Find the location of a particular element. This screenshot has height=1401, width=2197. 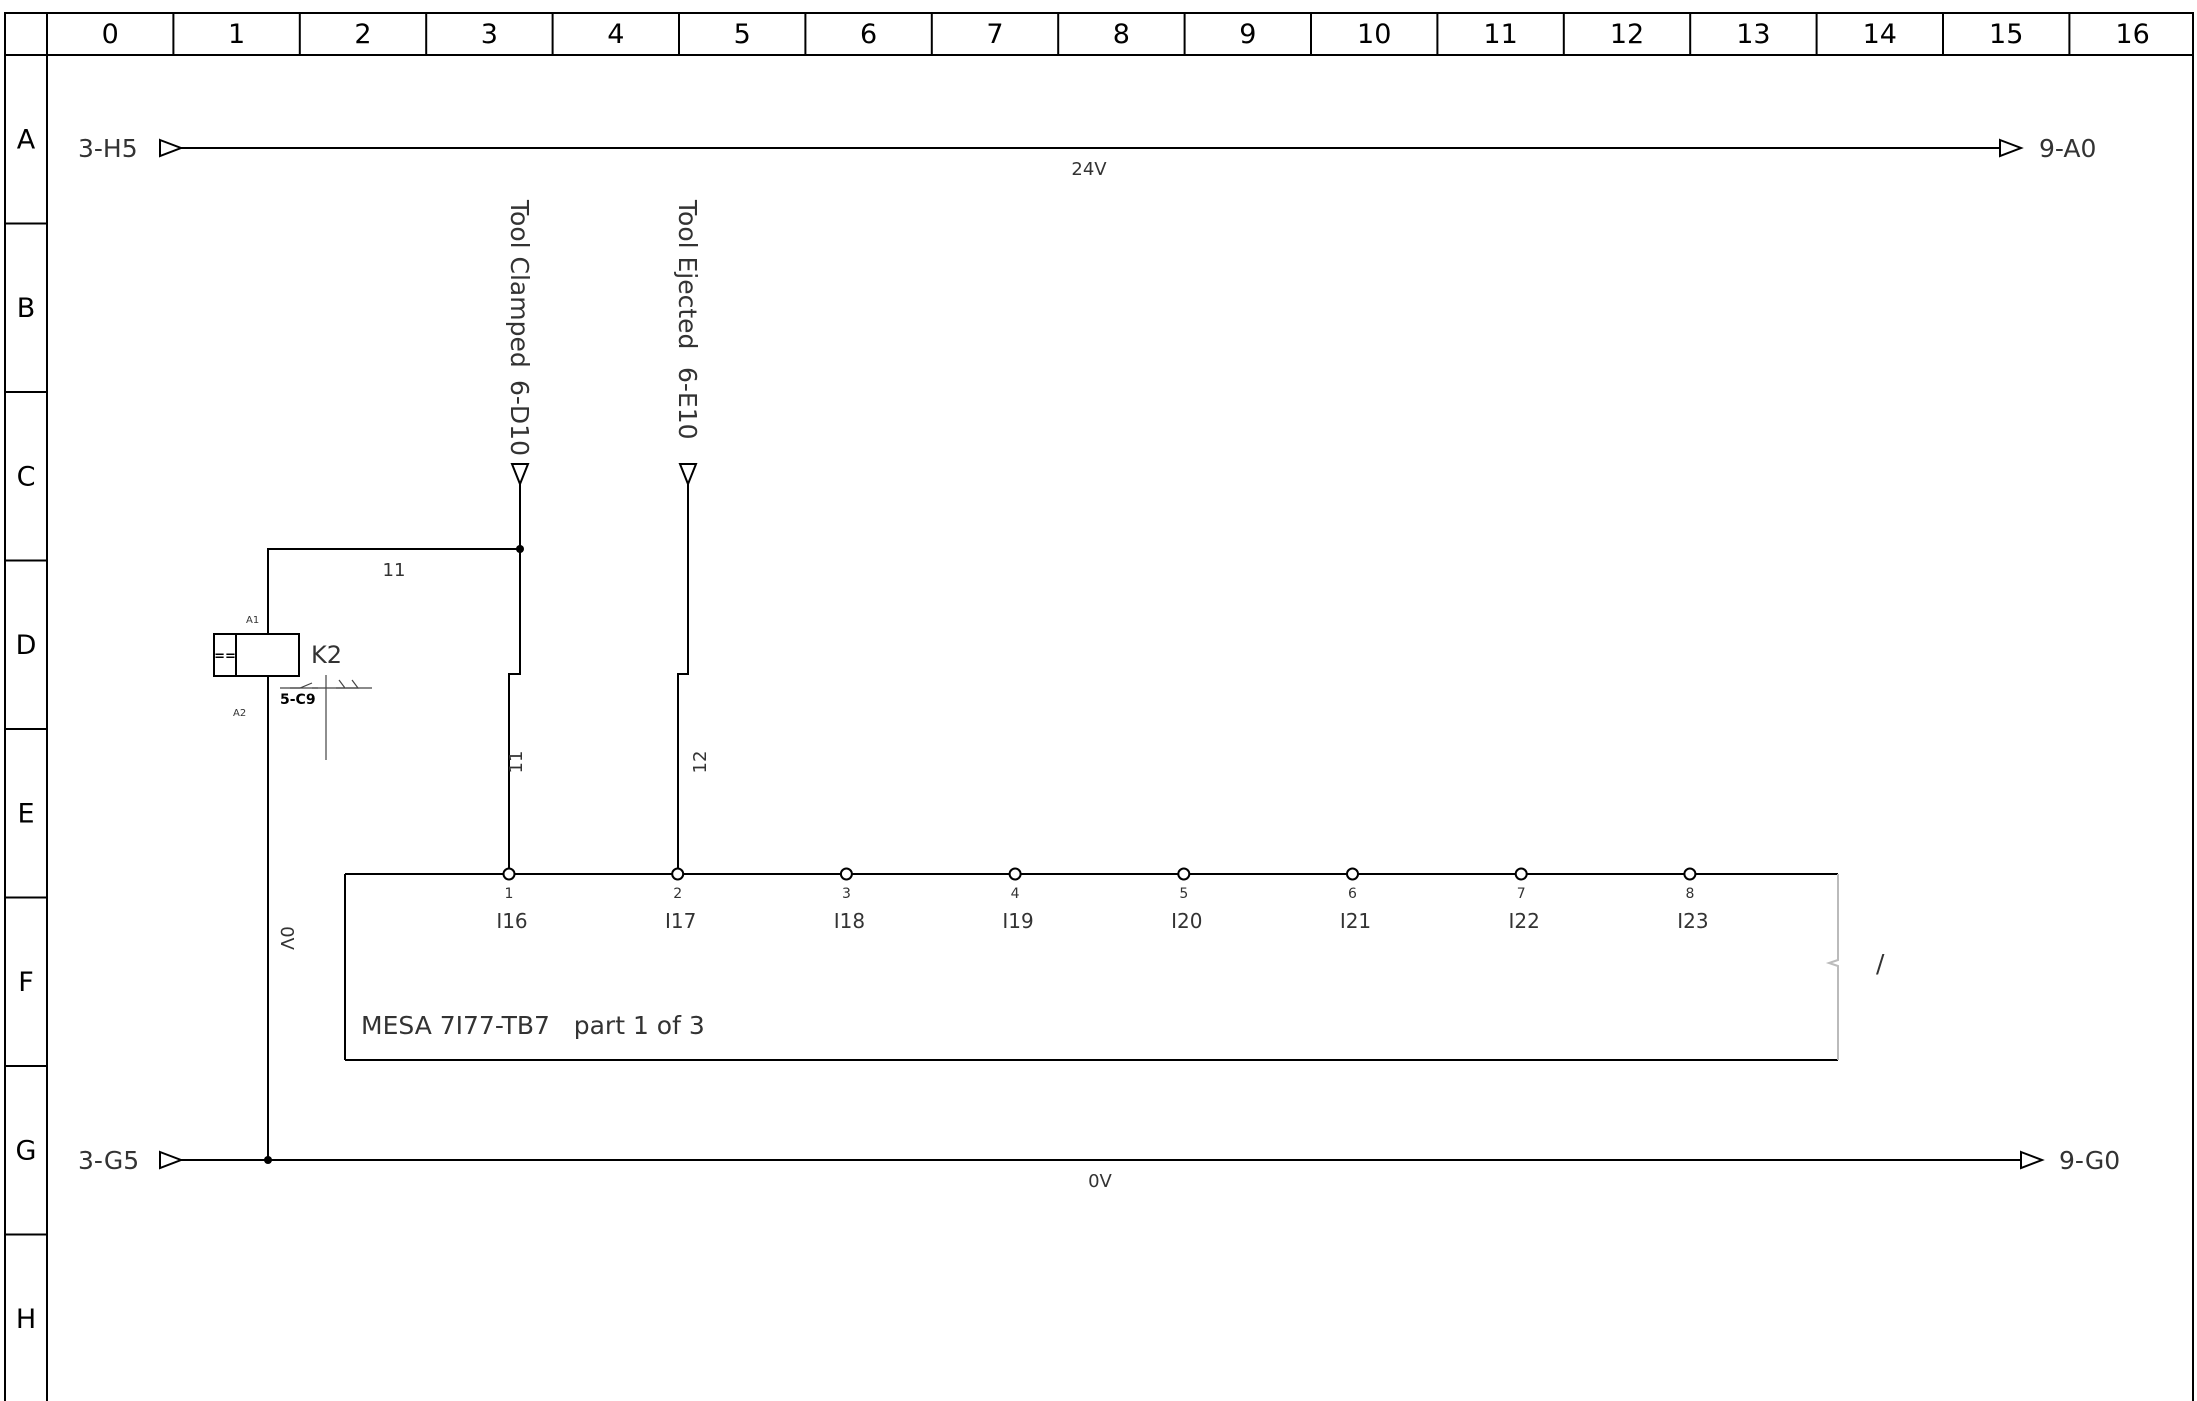

row-label: A is located at coordinates (26, 139).